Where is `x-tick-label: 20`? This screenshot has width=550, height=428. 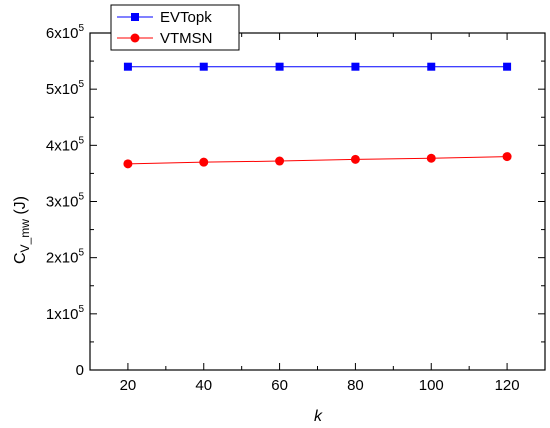 x-tick-label: 20 is located at coordinates (128, 385).